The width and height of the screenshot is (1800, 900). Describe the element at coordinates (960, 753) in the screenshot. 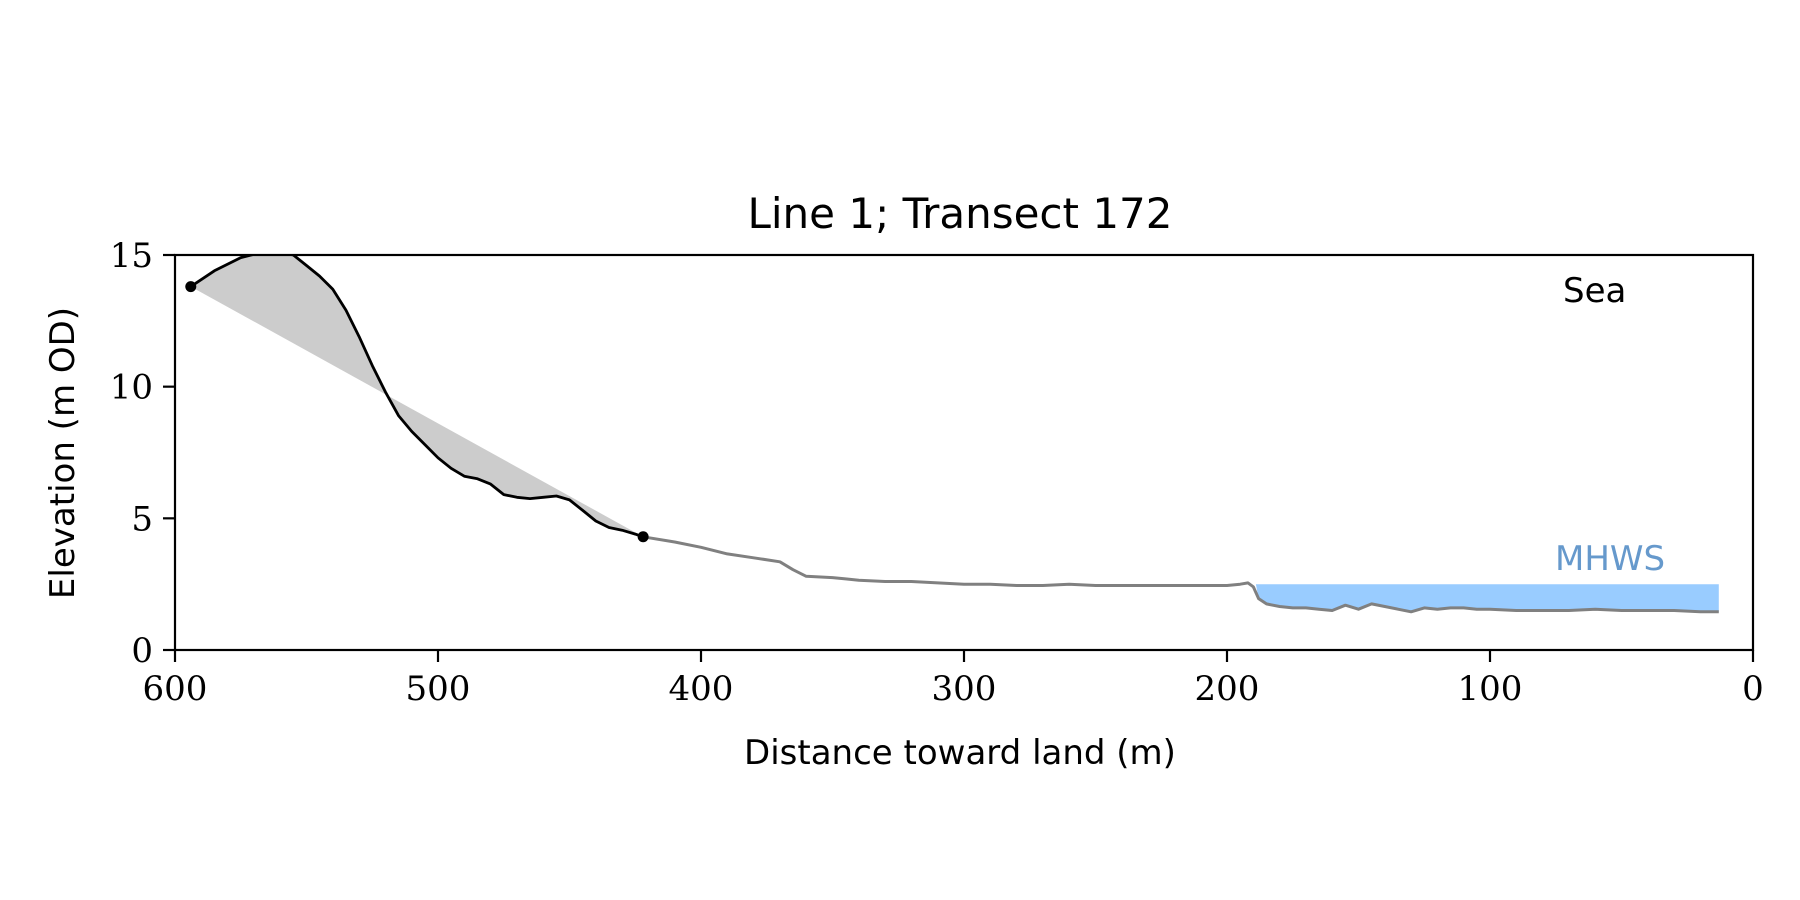

I see `x-axis-label: Distance toward land (m)` at that location.